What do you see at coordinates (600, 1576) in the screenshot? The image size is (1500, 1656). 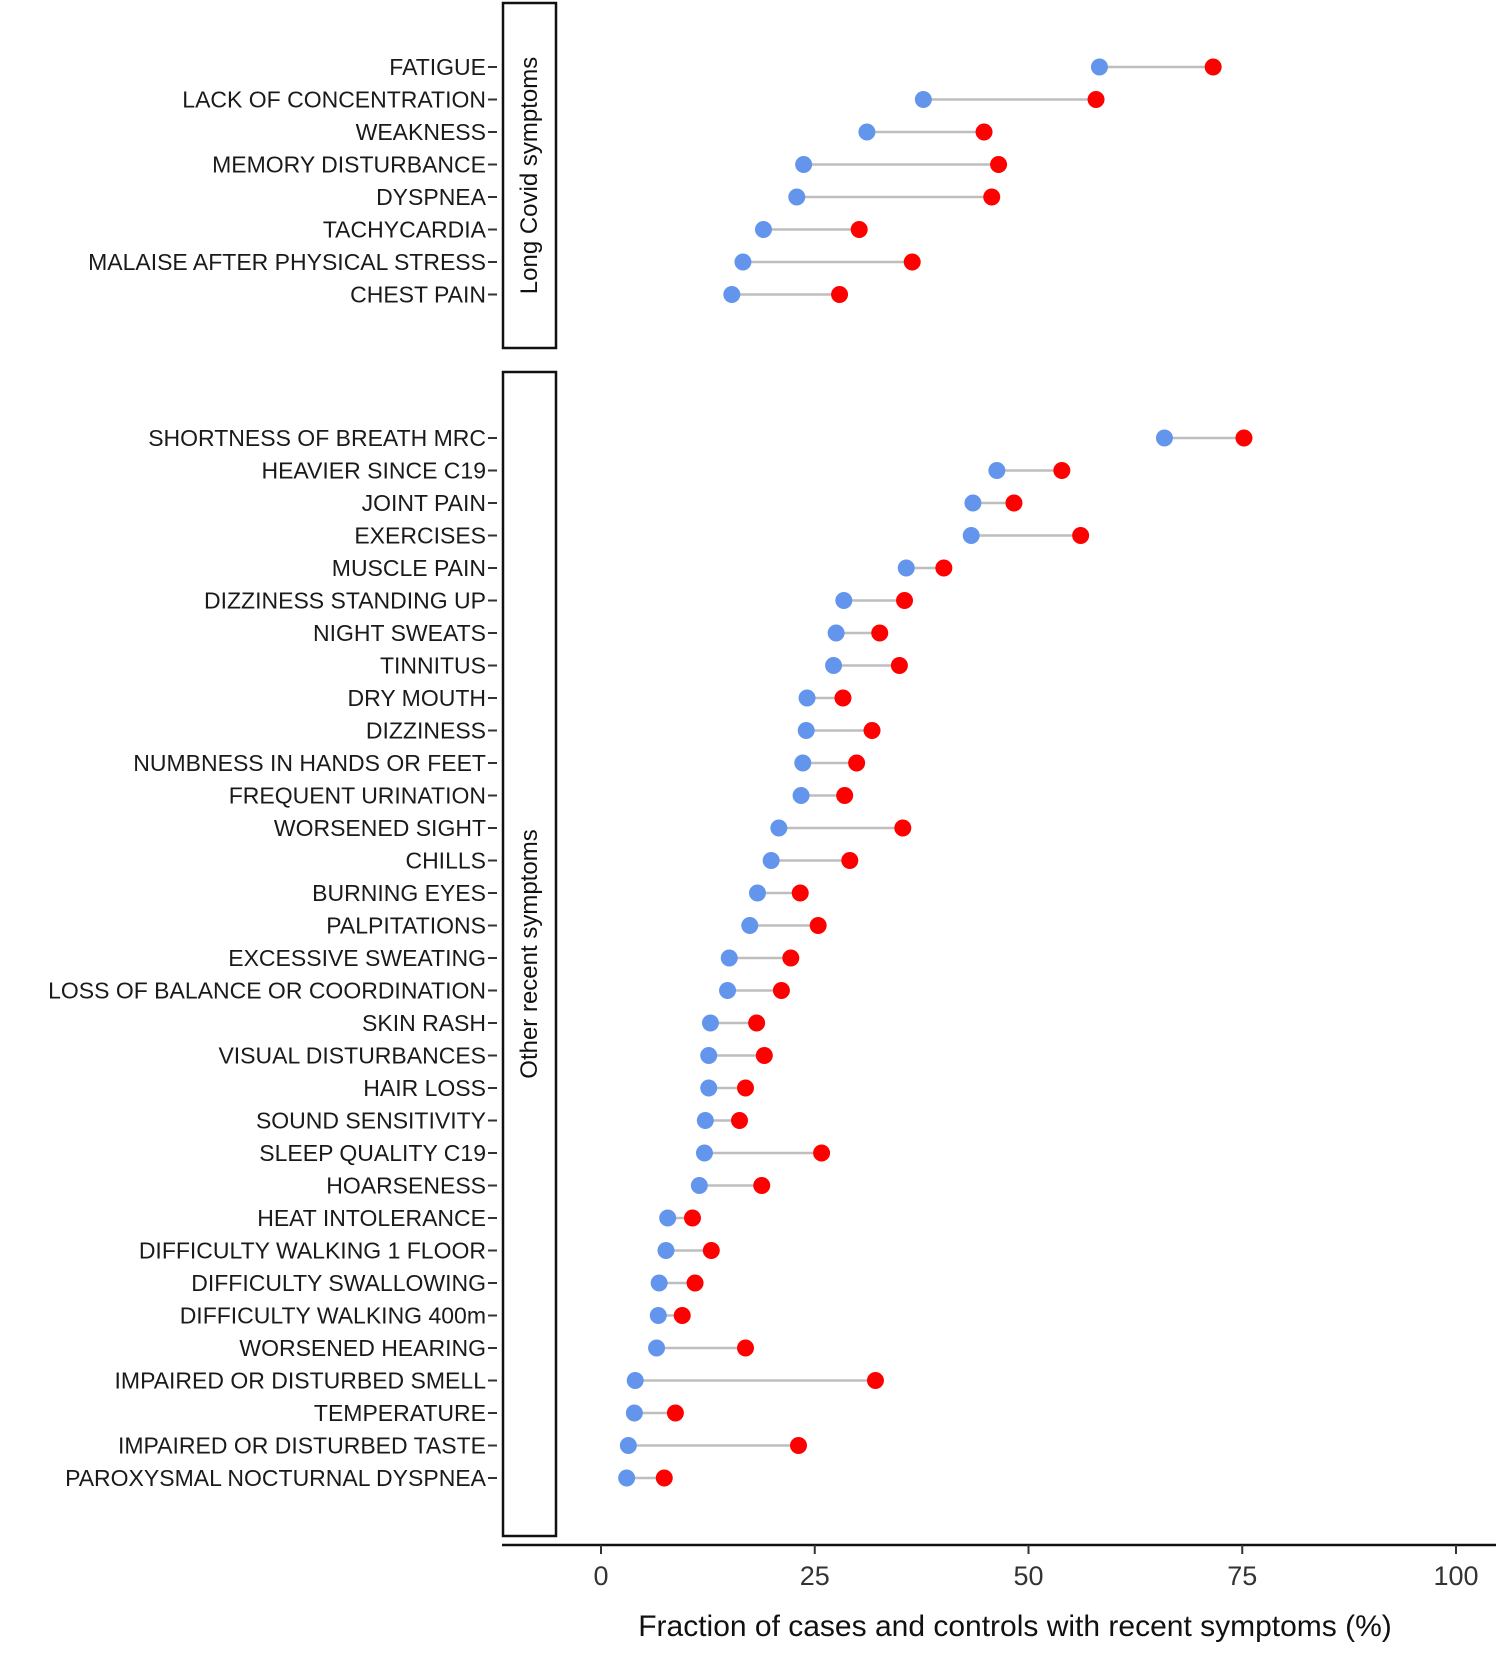 I see `x-tick-label: 0` at bounding box center [600, 1576].